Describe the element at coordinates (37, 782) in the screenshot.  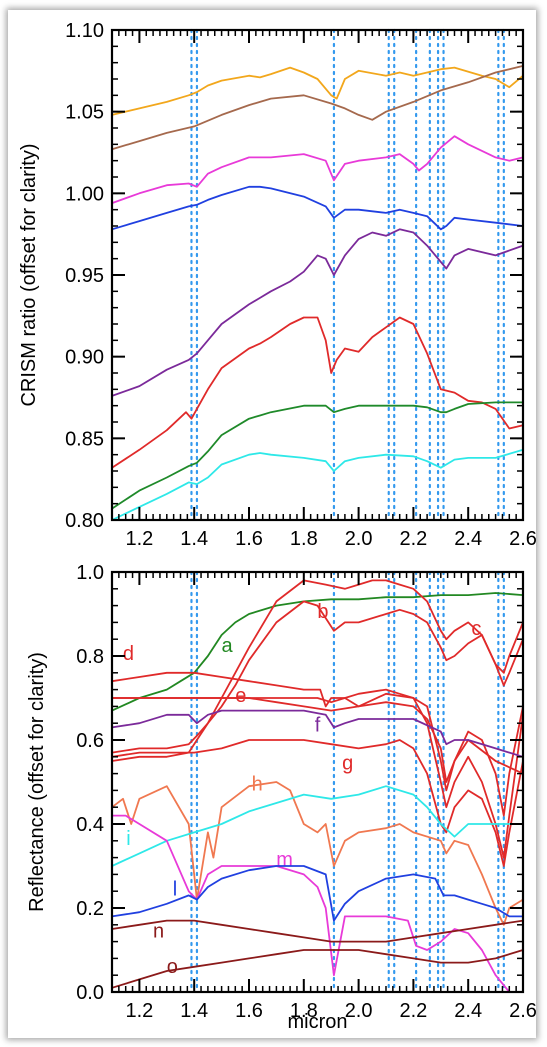
I see `panel2-y-axis-title: Reflectance (offset for clarity)` at that location.